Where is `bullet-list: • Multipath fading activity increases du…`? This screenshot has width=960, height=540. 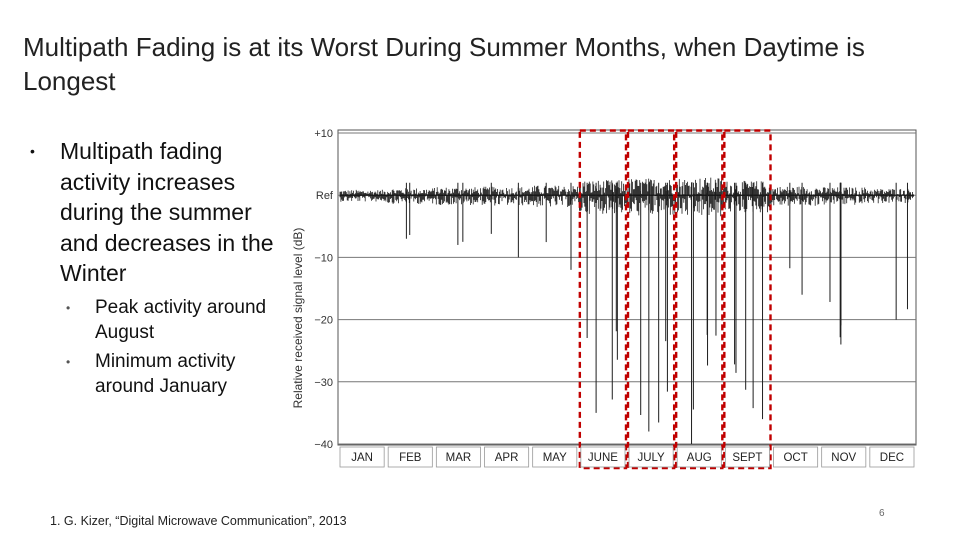 bullet-list: • Multipath fading activity increases du… is located at coordinates (160, 268).